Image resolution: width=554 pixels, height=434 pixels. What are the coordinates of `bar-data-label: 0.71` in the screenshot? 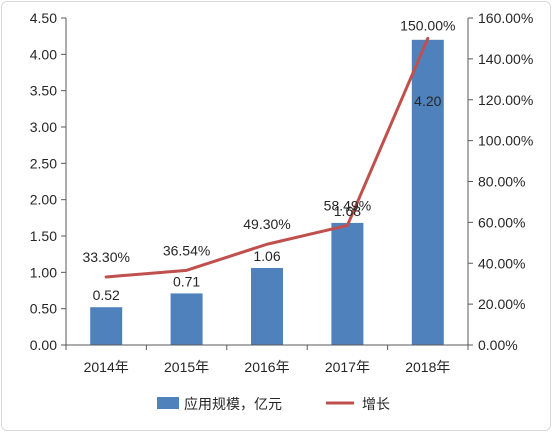 It's located at (186, 281).